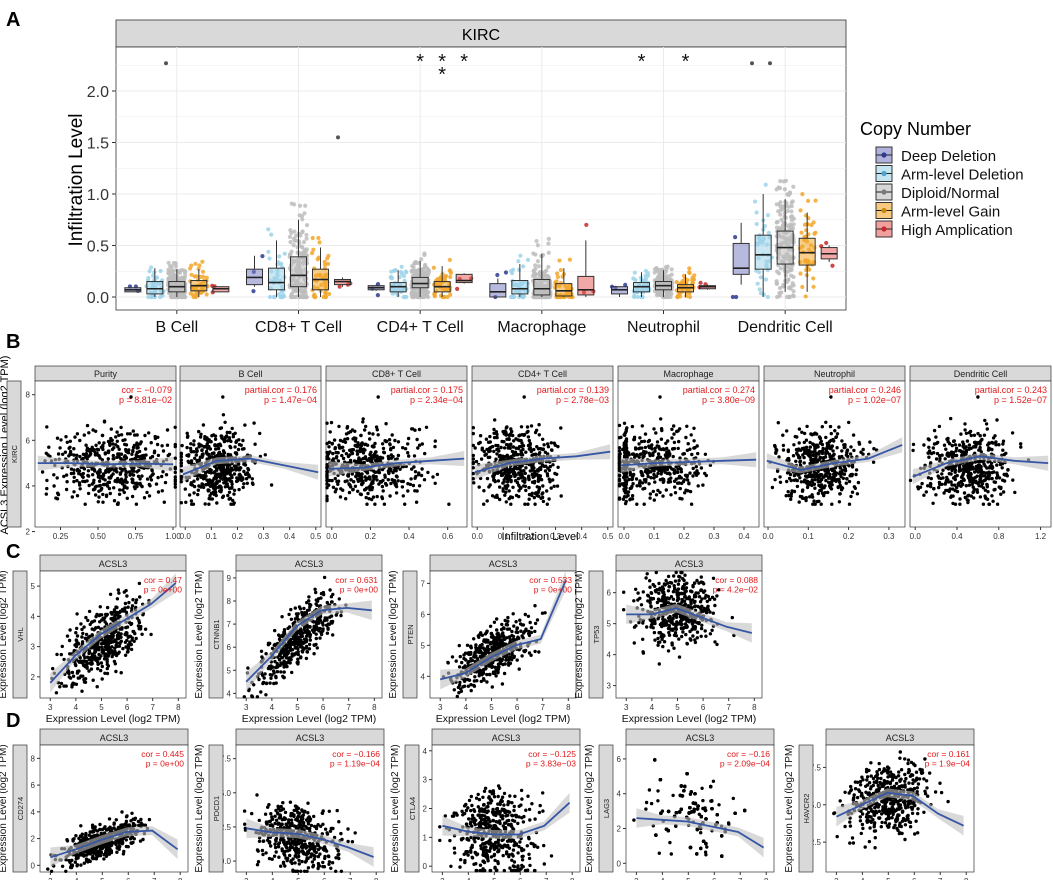  What do you see at coordinates (884, 192) in the screenshot?
I see `panel-a-legend-swatch-dot` at bounding box center [884, 192].